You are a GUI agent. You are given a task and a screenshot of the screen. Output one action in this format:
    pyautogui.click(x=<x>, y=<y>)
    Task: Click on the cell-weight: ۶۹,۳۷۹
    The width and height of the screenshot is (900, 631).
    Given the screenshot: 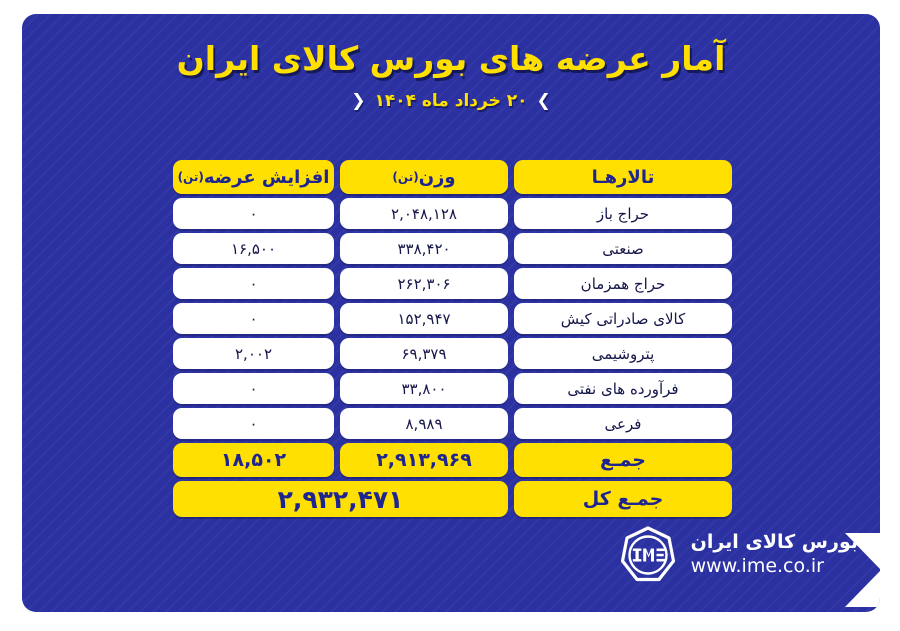 What is the action you would take?
    pyautogui.click(x=424, y=353)
    